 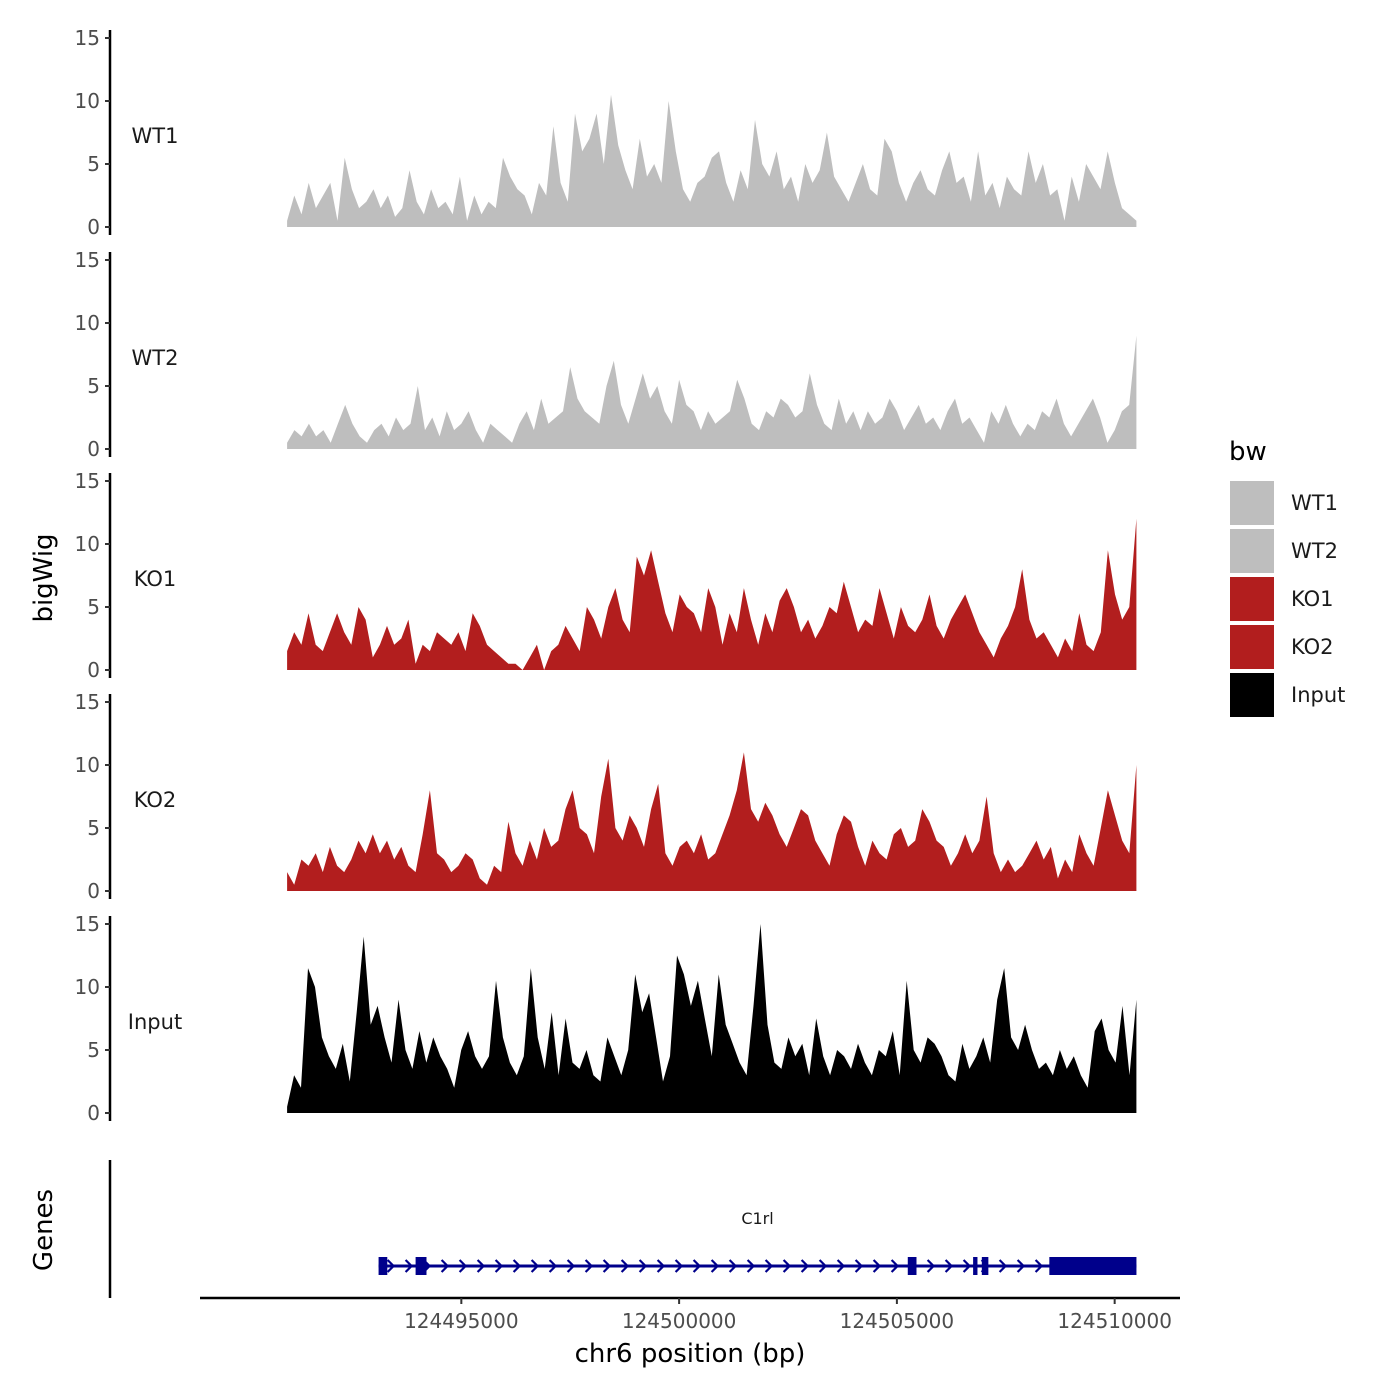 I want to click on track-wt1: 0 5 10 15 WT1, so click(x=606, y=132).